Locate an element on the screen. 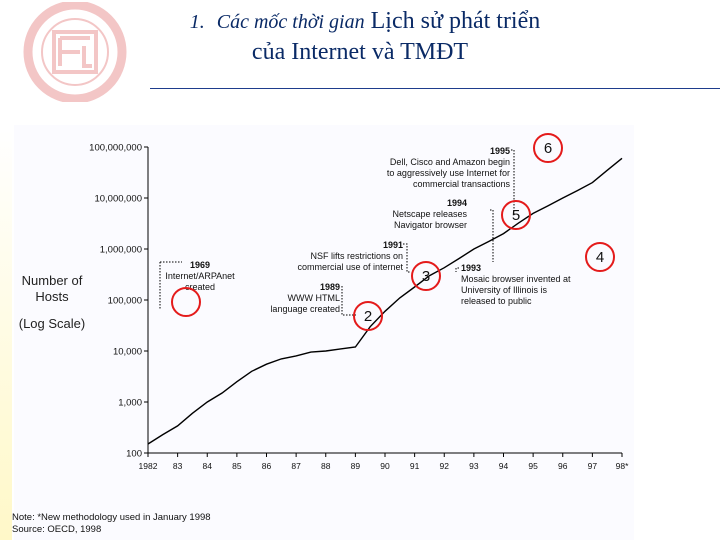 The height and width of the screenshot is (540, 720). x-tick-label: 95 is located at coordinates (533, 466).